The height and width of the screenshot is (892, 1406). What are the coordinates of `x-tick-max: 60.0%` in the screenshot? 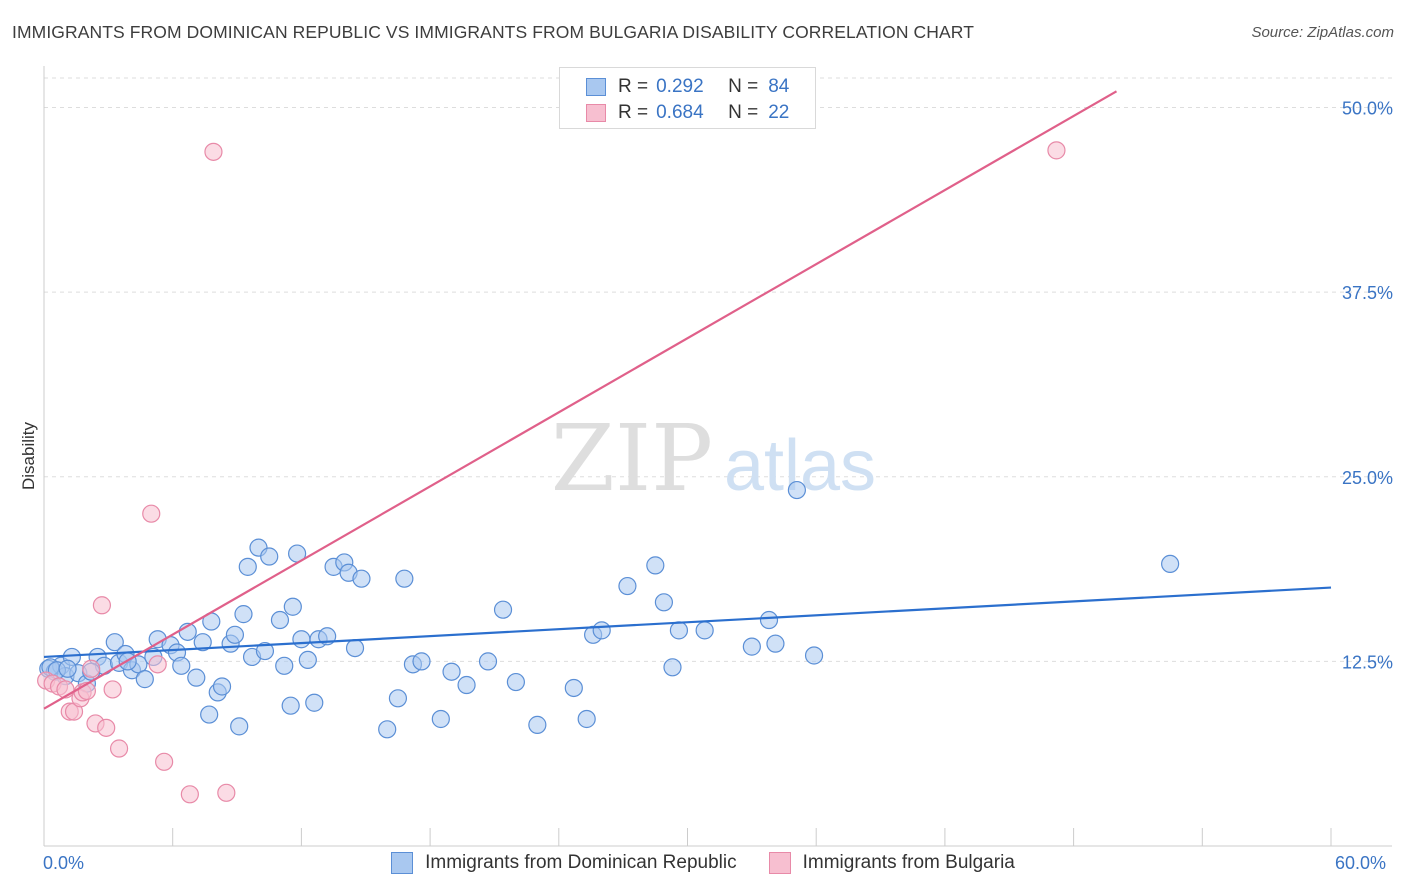 It's located at (1361, 863).